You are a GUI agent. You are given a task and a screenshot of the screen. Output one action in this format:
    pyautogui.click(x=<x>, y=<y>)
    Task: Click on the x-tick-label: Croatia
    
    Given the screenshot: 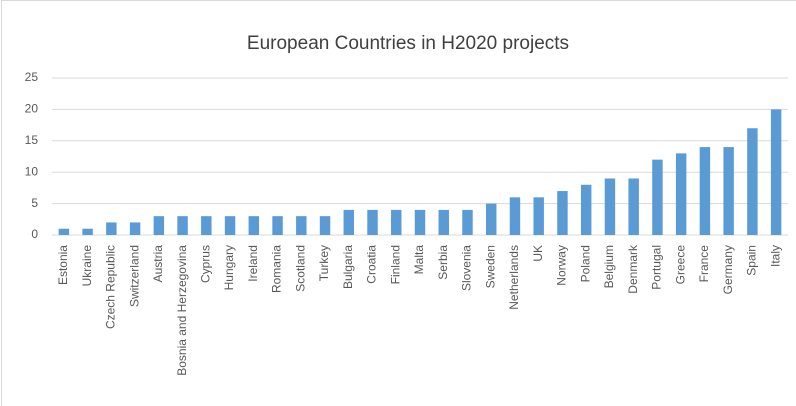 What is the action you would take?
    pyautogui.click(x=372, y=264)
    